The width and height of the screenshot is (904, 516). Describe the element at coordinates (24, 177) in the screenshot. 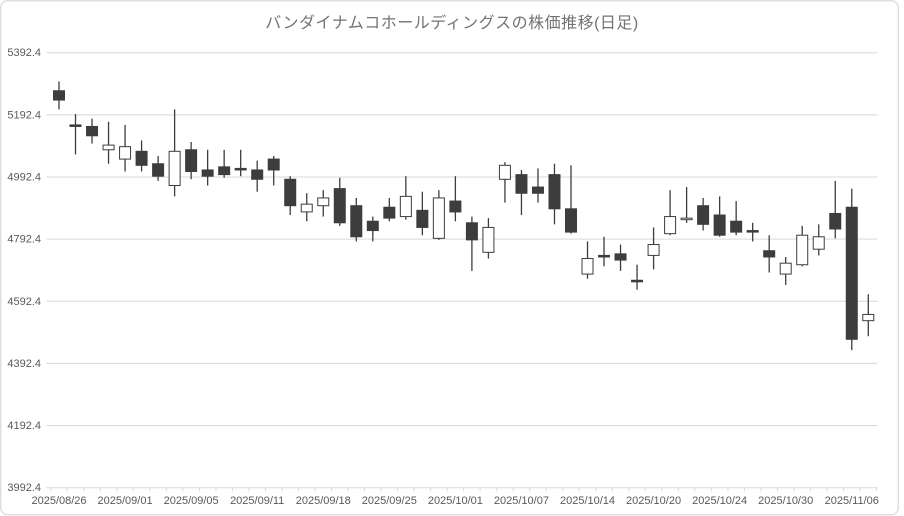

I see `y-axis-label: 4992.4` at that location.